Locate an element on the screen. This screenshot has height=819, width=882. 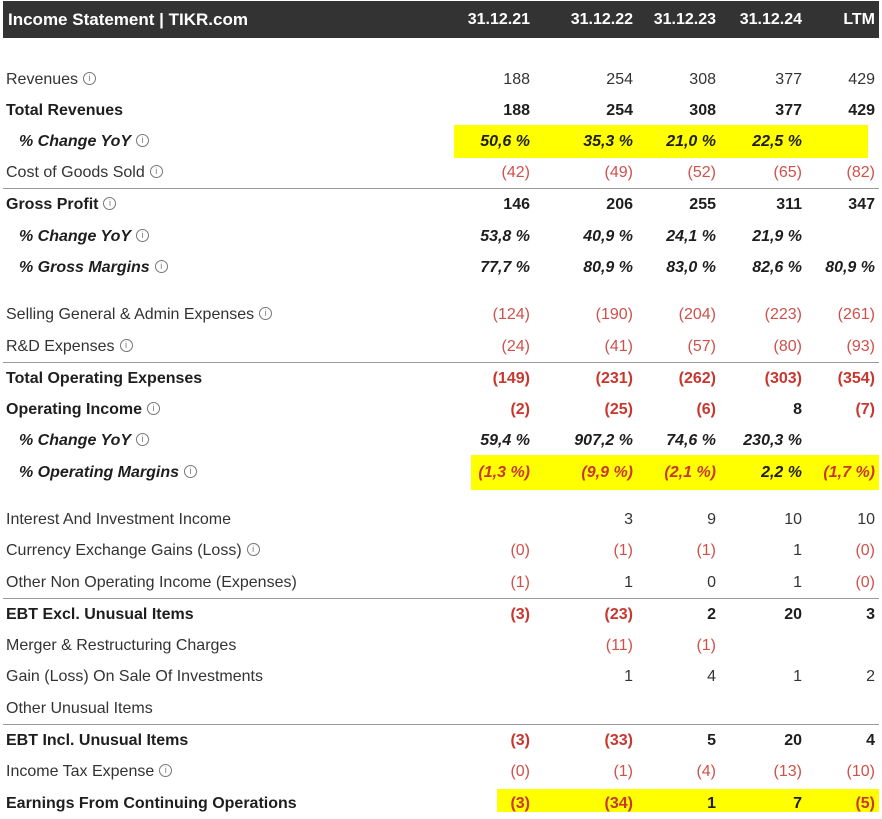
column-header-2022: 31.12.22 is located at coordinates (601, 19).